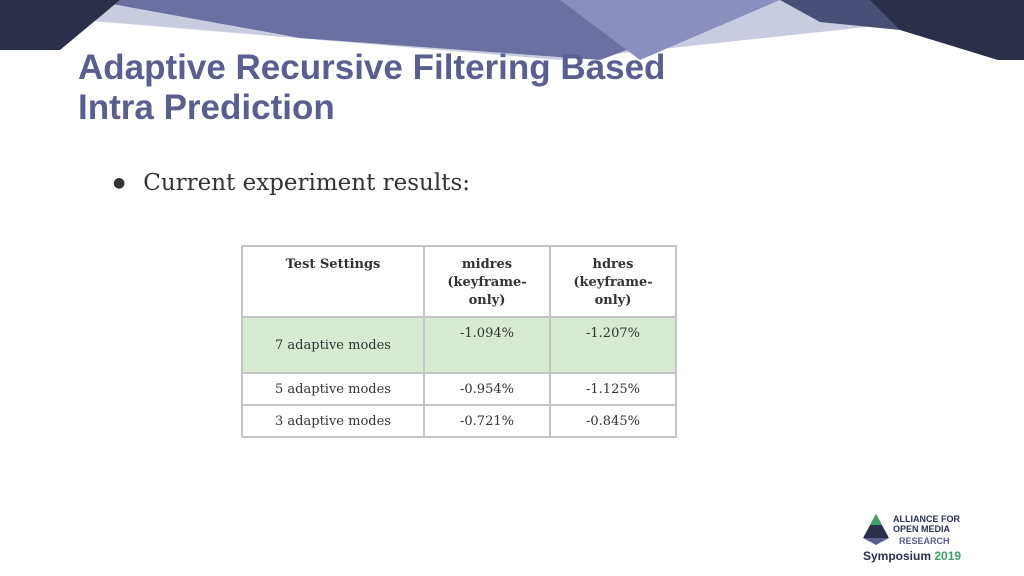  What do you see at coordinates (922, 529) in the screenshot?
I see `logo-line2: OPEN MEDIA` at bounding box center [922, 529].